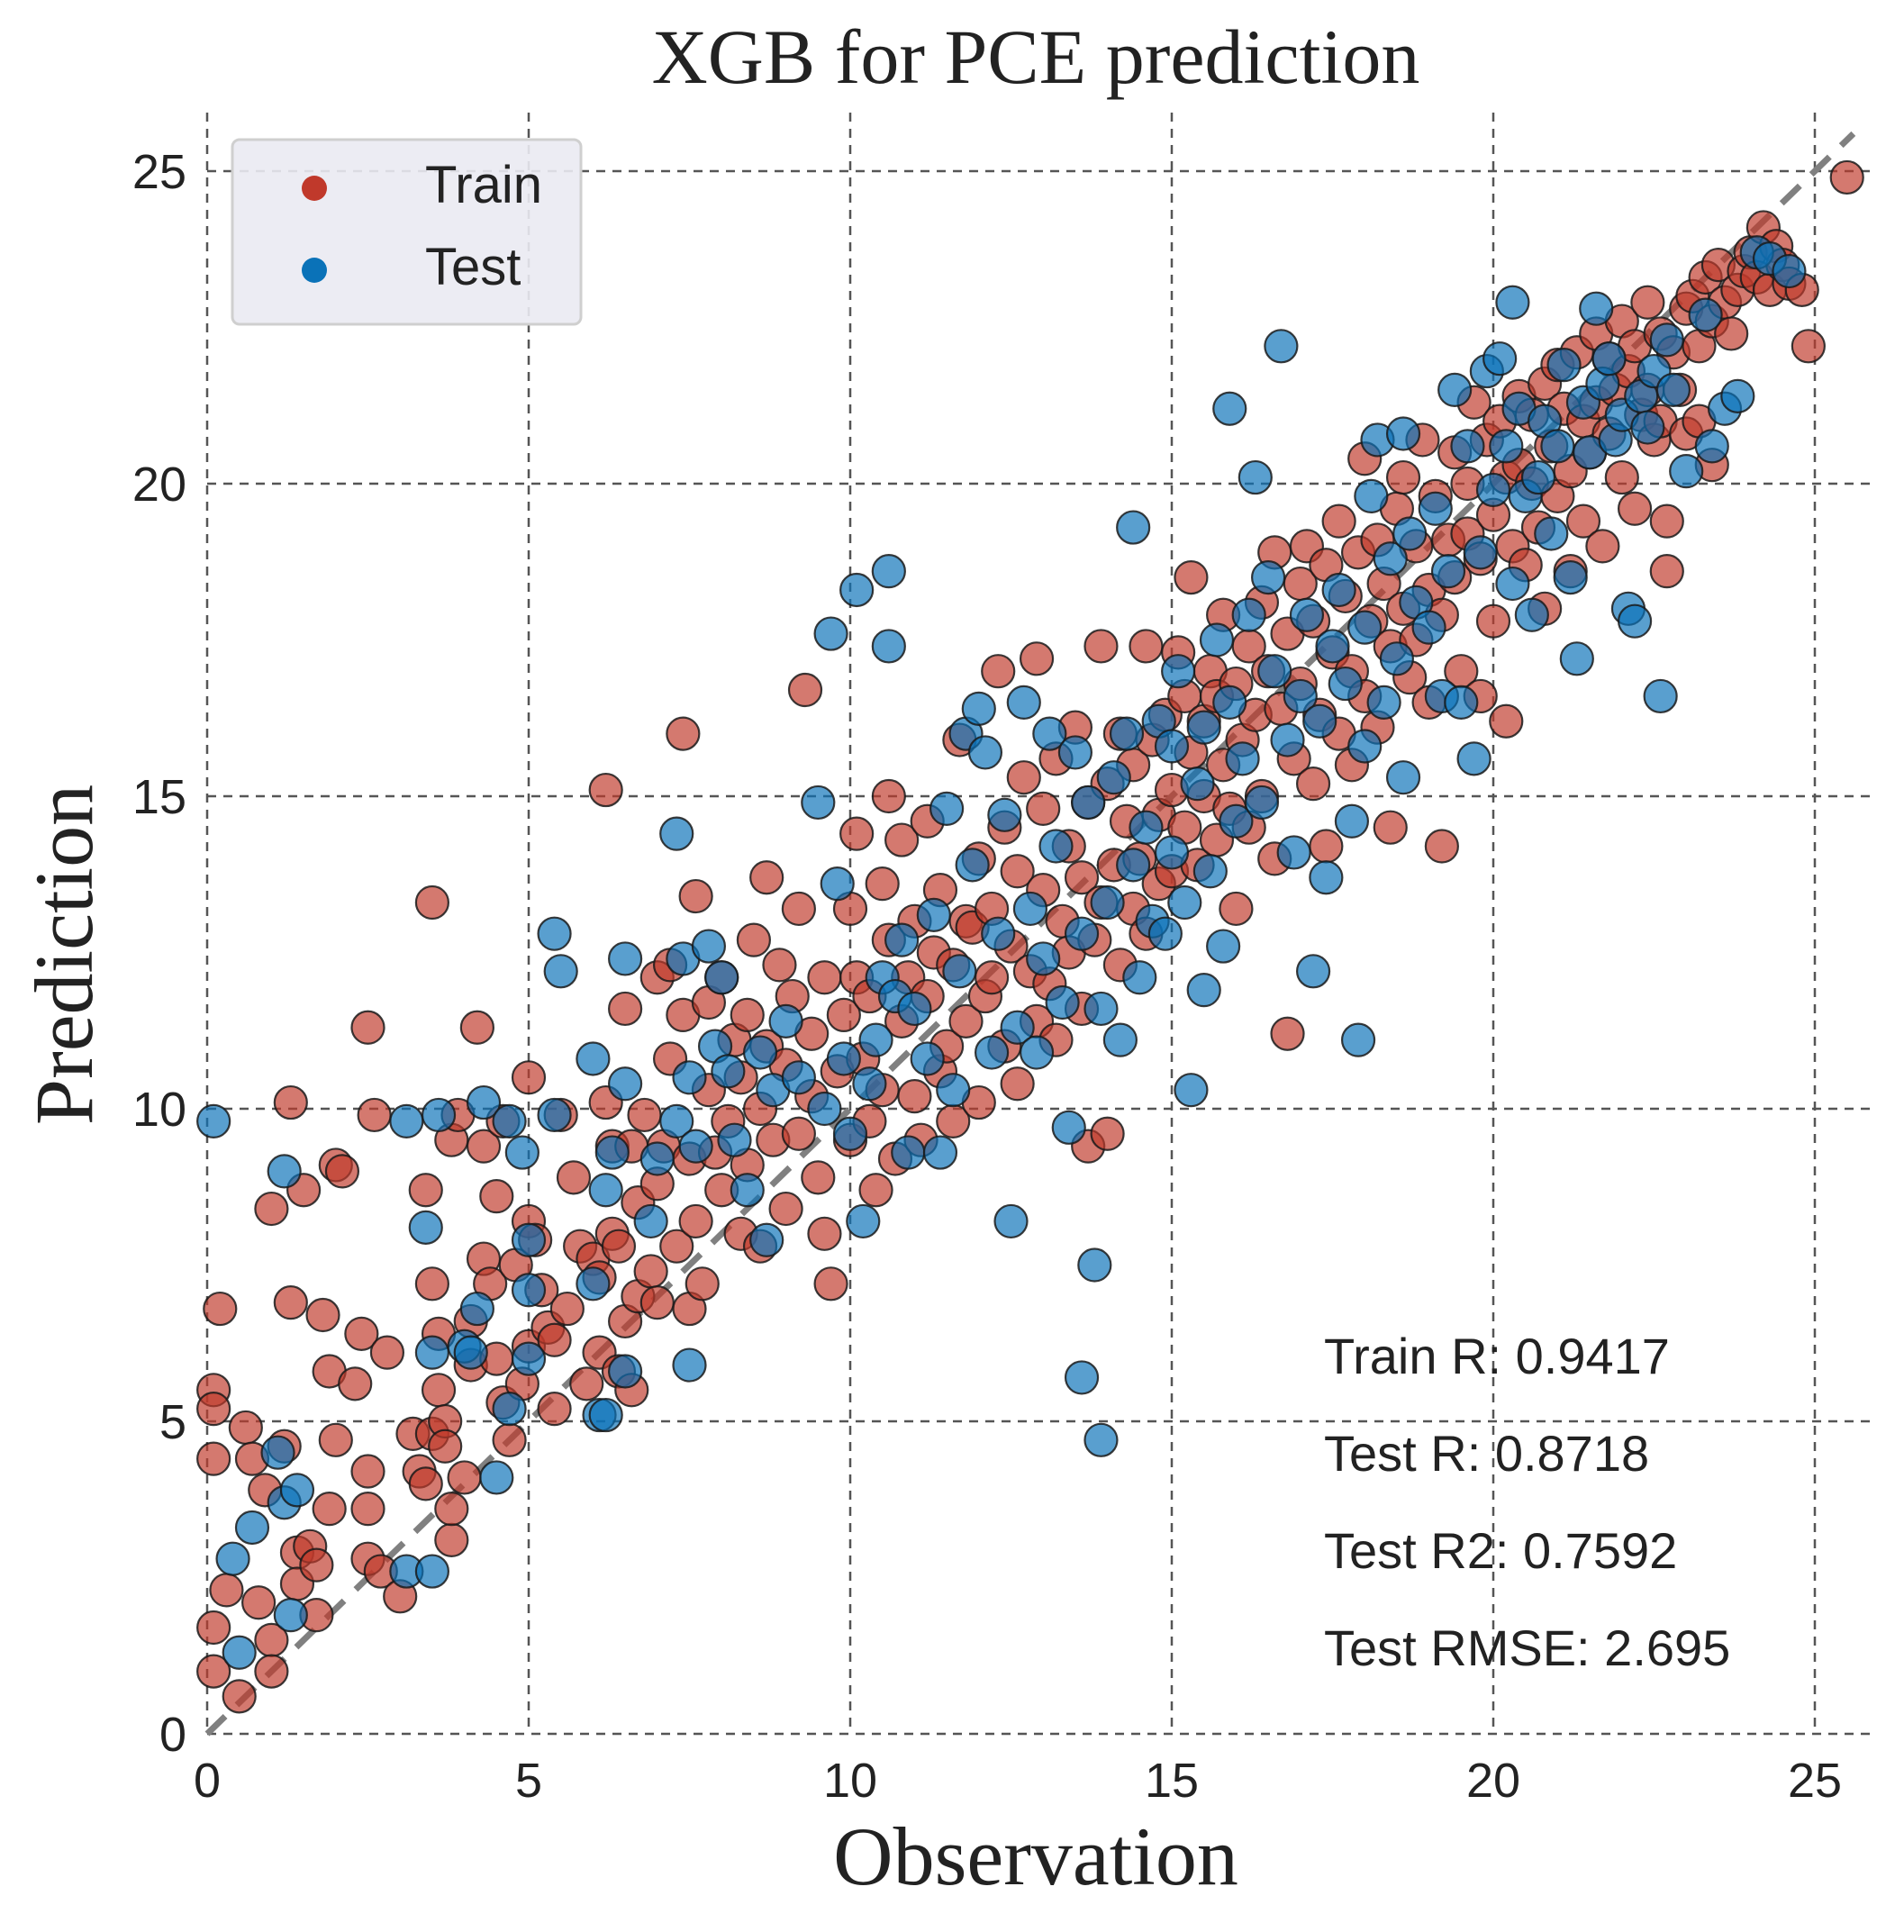 Image resolution: width=1904 pixels, height=1932 pixels. What do you see at coordinates (172, 1735) in the screenshot?
I see `y-tick-label: 0` at bounding box center [172, 1735].